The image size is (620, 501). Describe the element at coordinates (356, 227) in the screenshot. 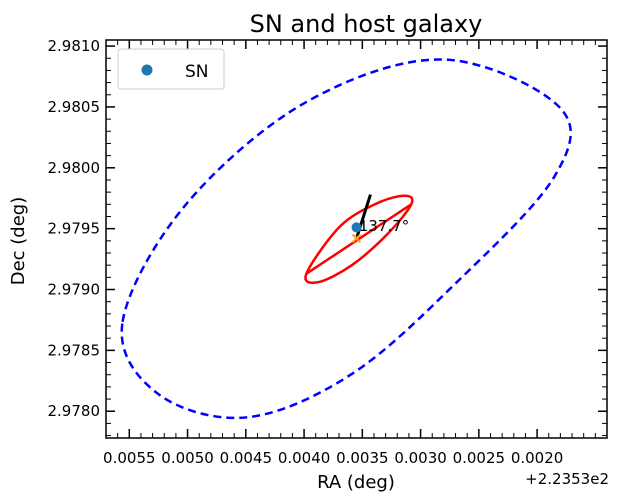

I see `sn-point` at that location.